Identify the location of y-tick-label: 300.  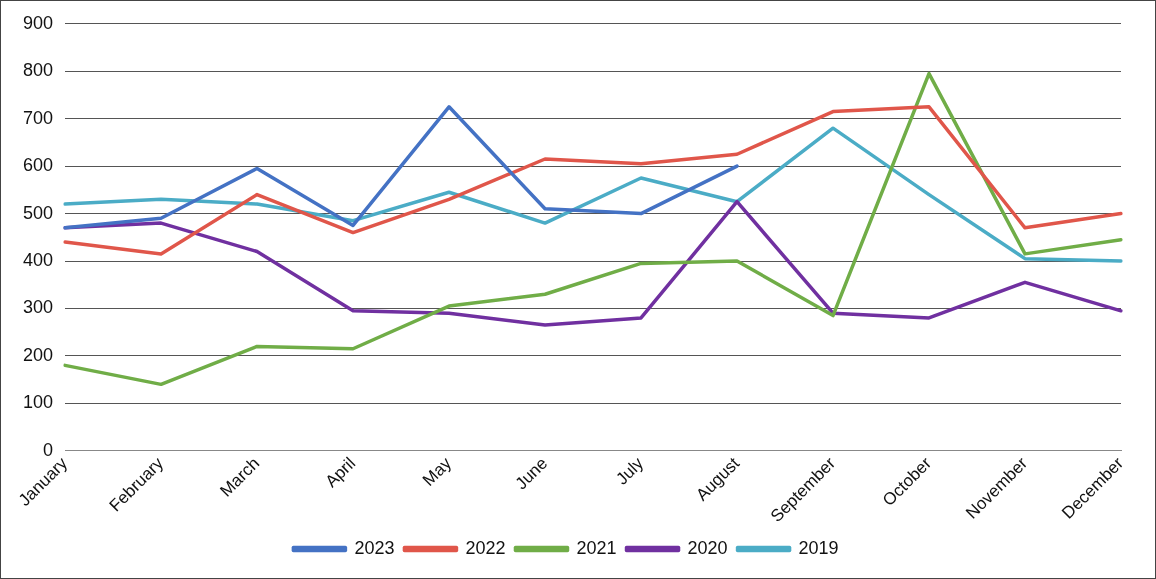
(38, 307).